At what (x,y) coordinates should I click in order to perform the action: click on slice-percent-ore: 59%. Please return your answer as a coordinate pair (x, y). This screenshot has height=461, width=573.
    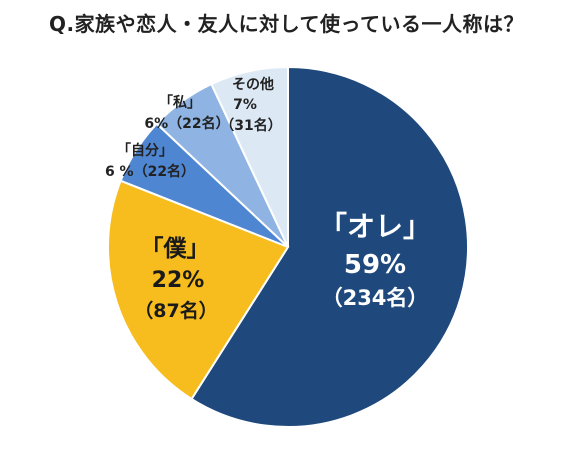
    Looking at the image, I should click on (375, 265).